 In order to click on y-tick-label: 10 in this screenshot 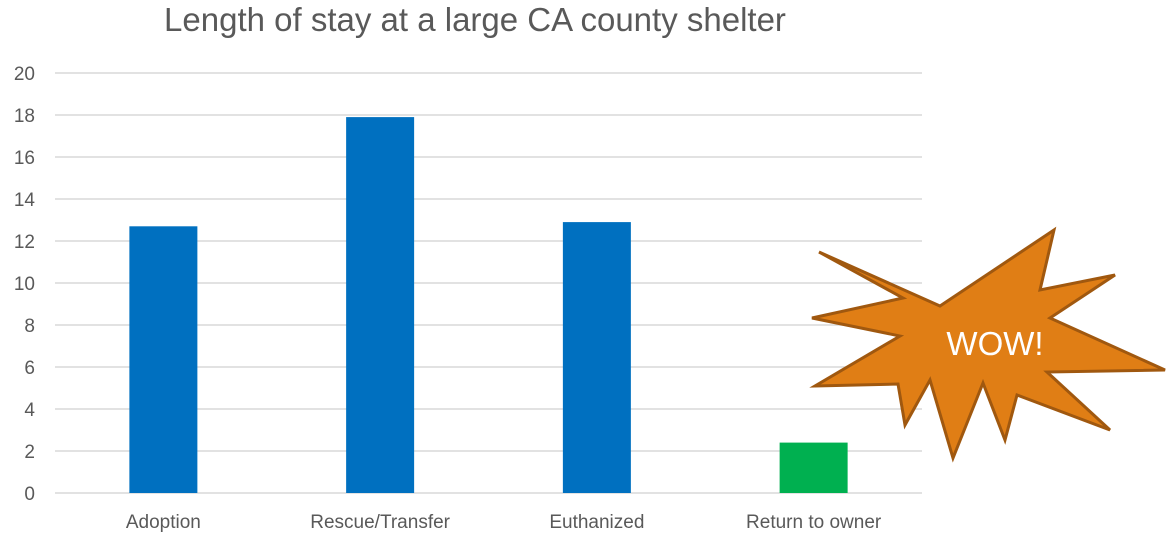, I will do `click(24, 284)`.